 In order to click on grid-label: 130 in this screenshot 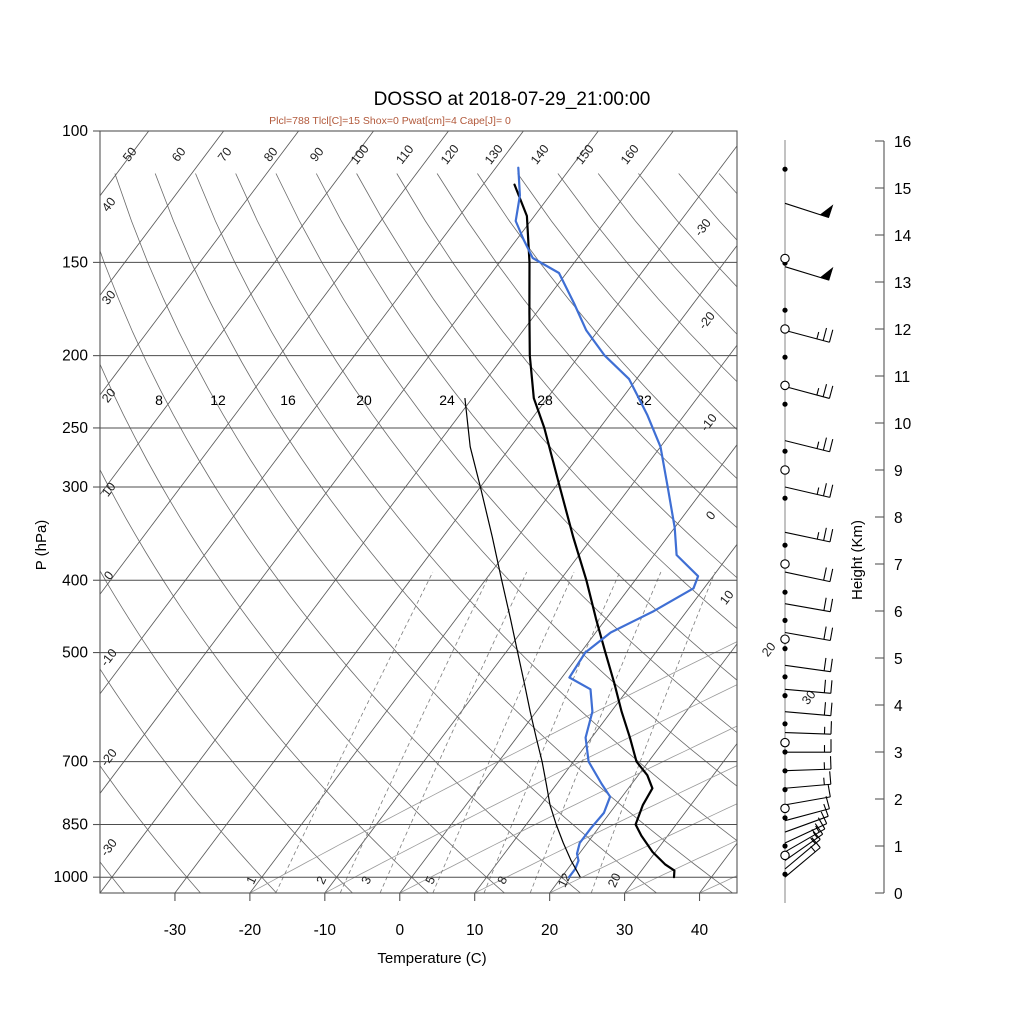, I will do `click(494, 154)`.